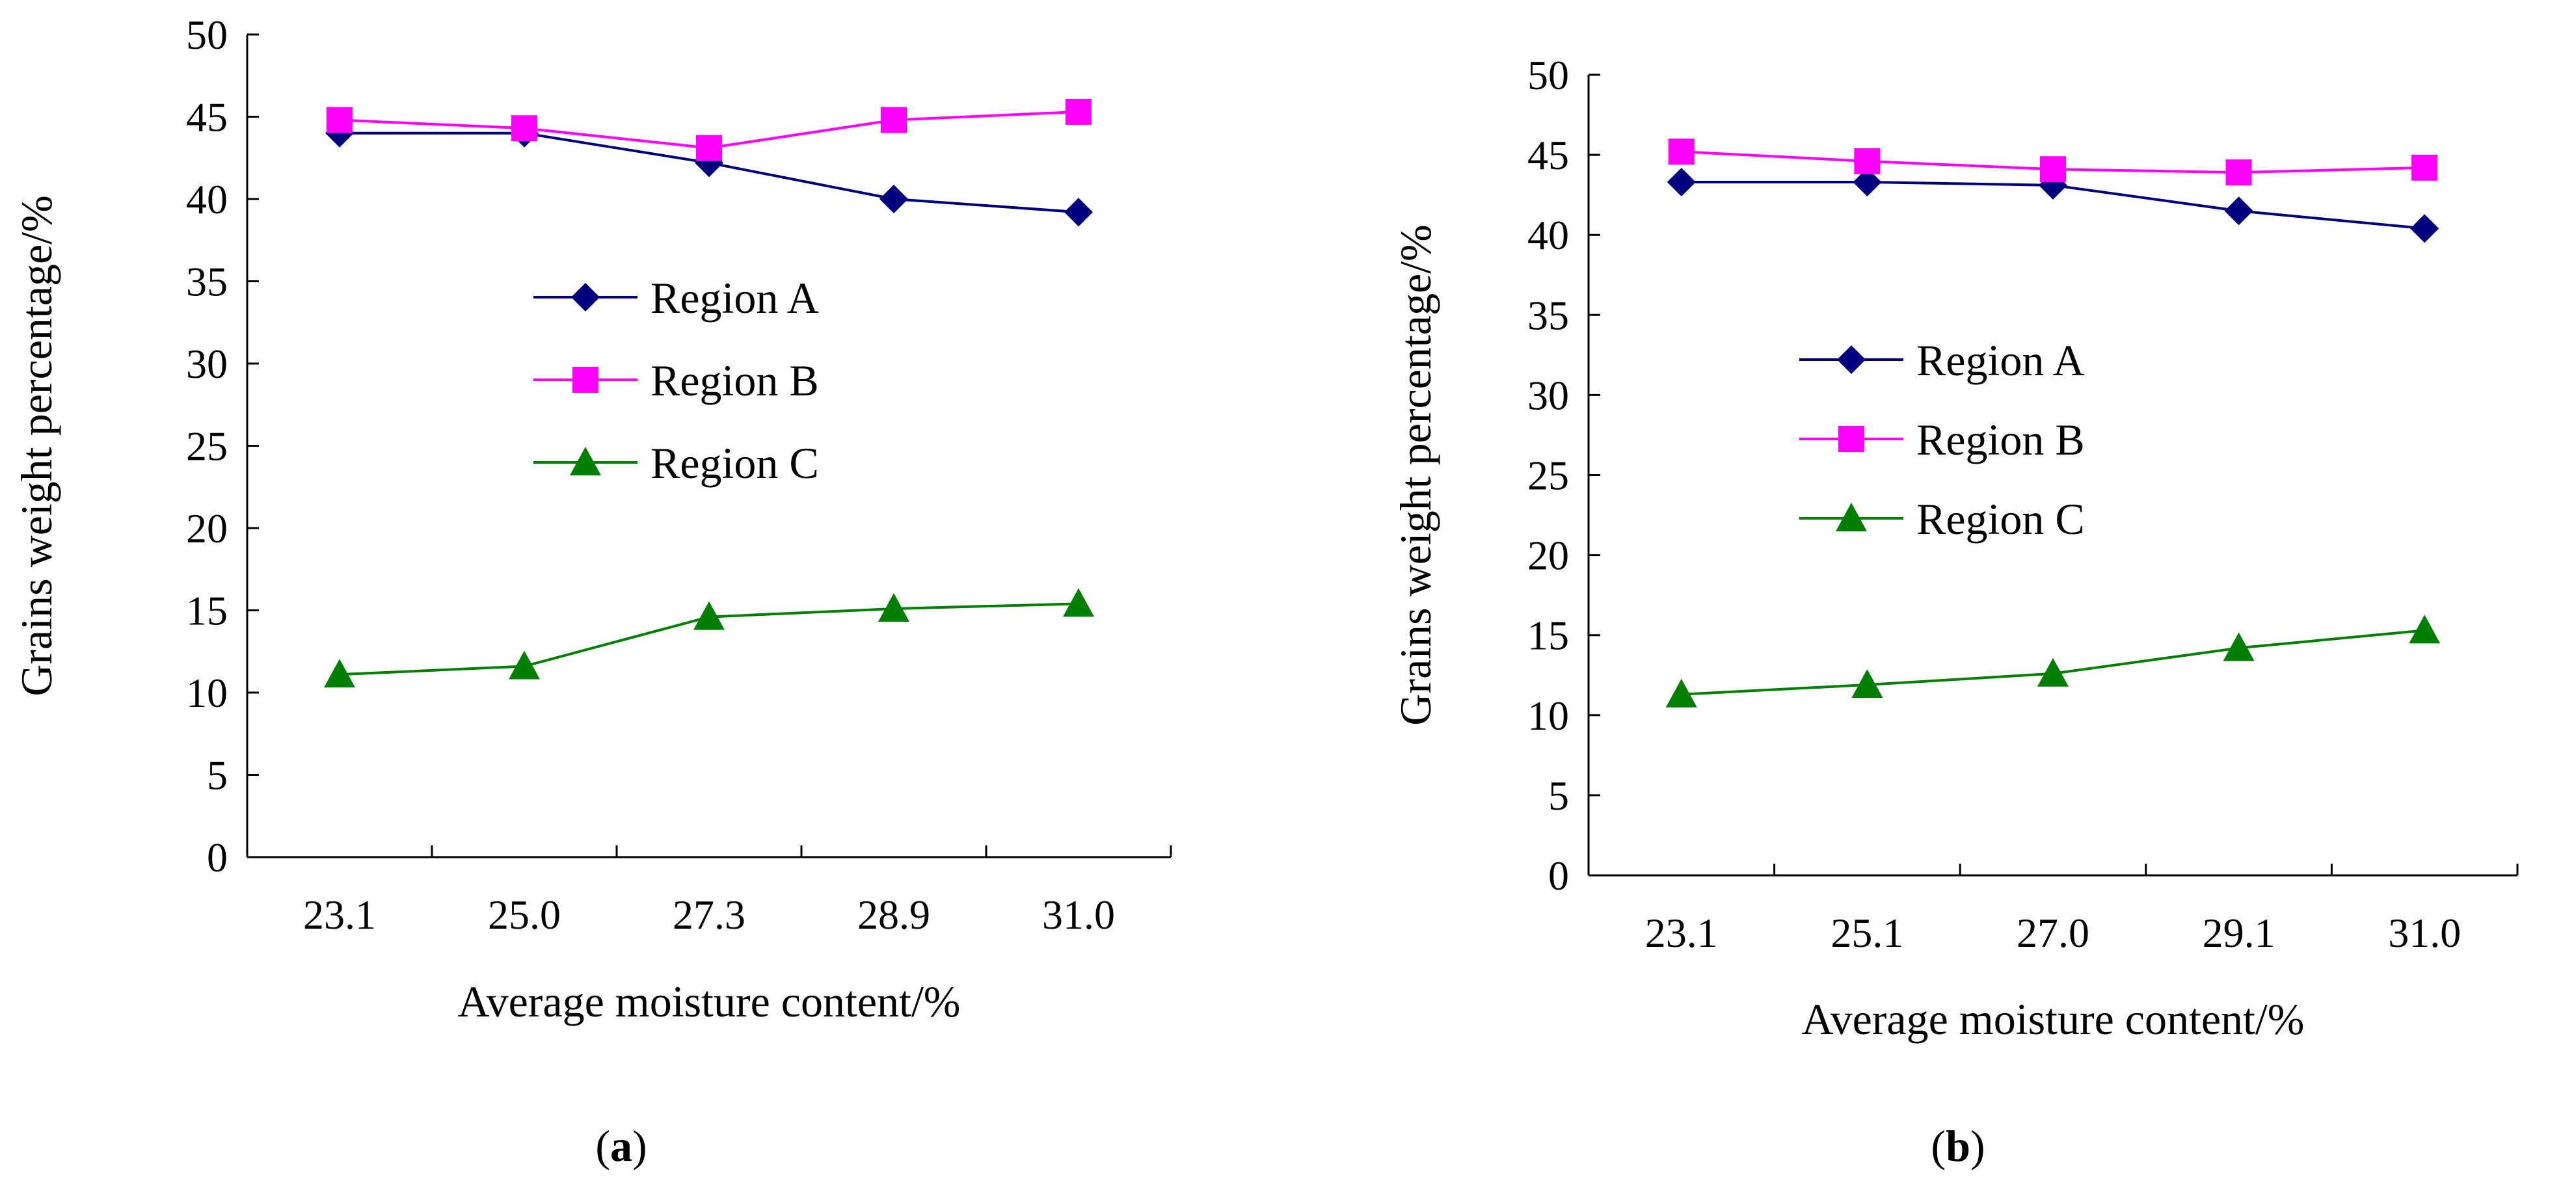  I want to click on panel-caption: (b), so click(1958, 1146).